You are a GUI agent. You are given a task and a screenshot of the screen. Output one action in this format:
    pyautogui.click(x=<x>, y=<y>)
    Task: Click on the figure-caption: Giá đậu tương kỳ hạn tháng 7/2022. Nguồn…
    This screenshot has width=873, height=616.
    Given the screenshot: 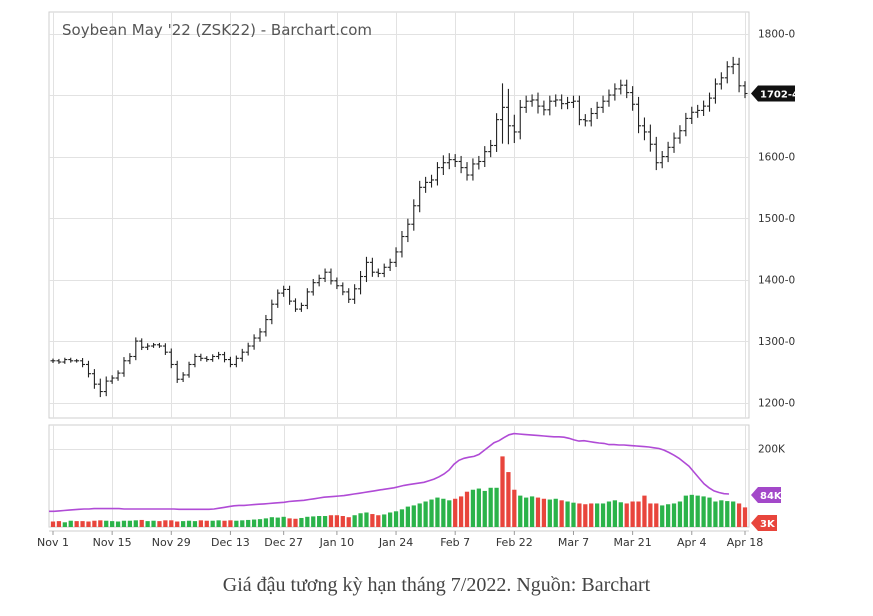 What is the action you would take?
    pyautogui.click(x=436, y=585)
    